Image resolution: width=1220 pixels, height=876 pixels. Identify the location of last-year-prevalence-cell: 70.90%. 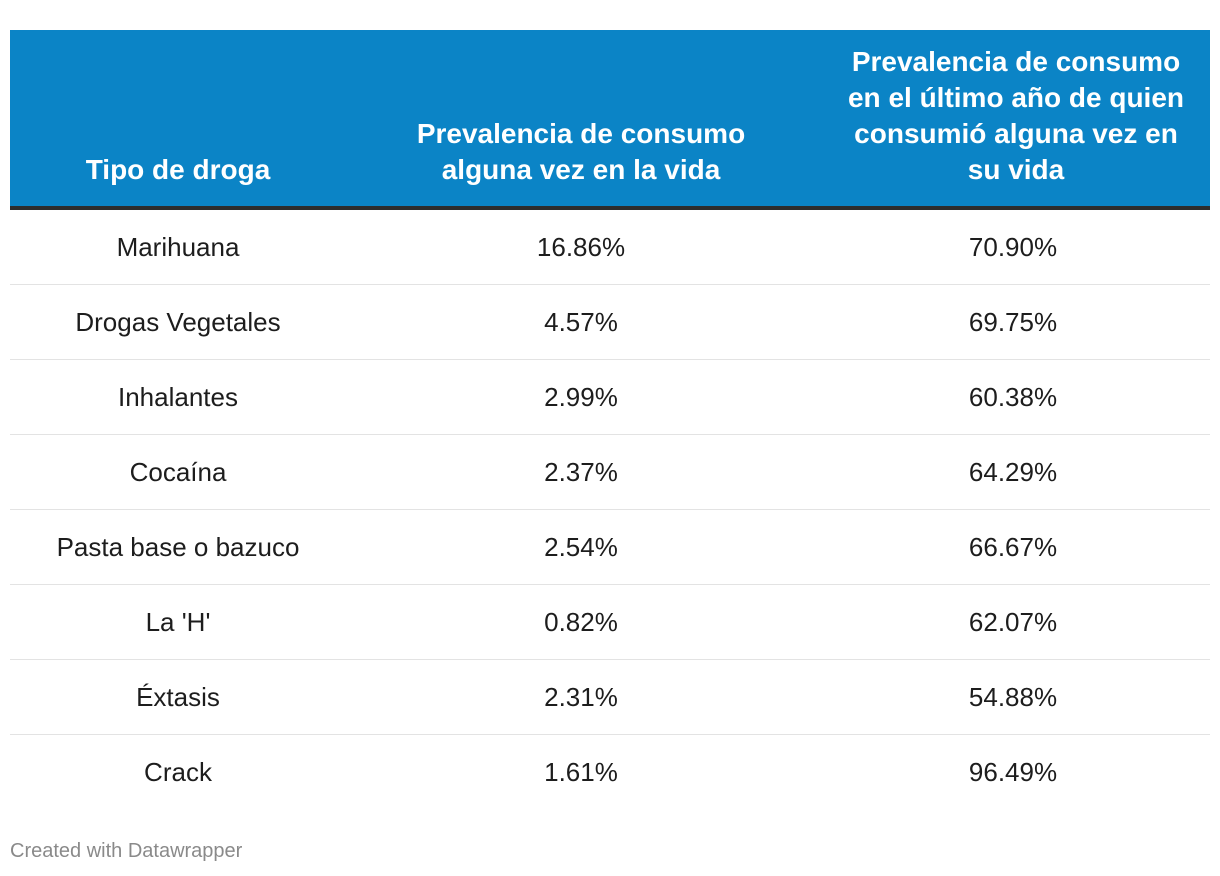
(1013, 246).